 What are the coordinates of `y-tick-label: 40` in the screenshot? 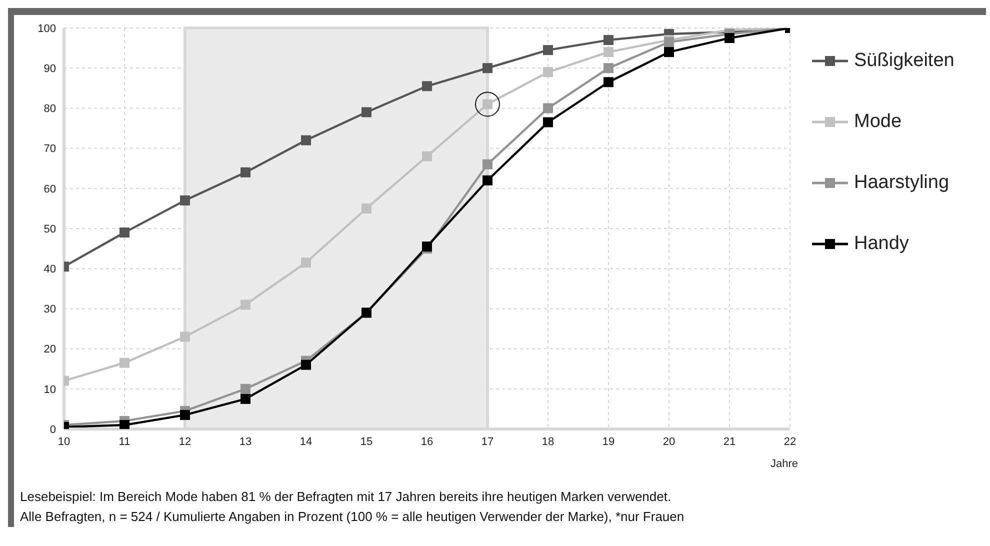 It's located at (50, 270).